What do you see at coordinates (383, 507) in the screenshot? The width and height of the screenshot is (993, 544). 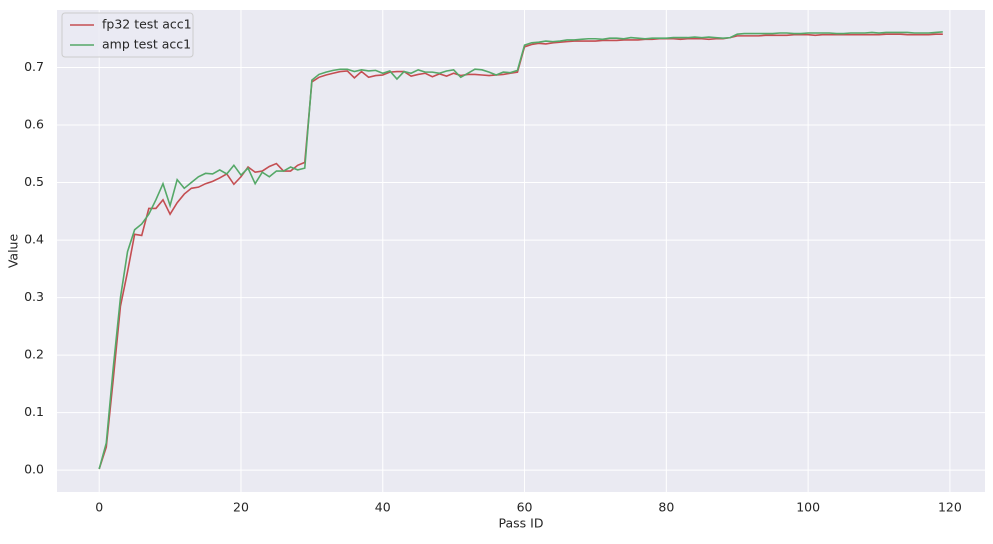 I see `x-tick-label: 40` at bounding box center [383, 507].